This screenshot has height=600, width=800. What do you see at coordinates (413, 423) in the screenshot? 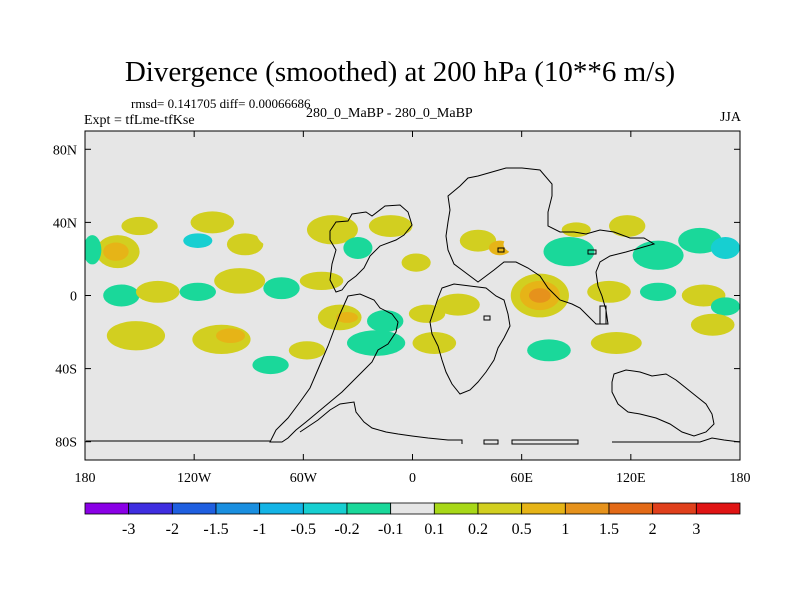
I see `coastline-antarctica` at bounding box center [413, 423].